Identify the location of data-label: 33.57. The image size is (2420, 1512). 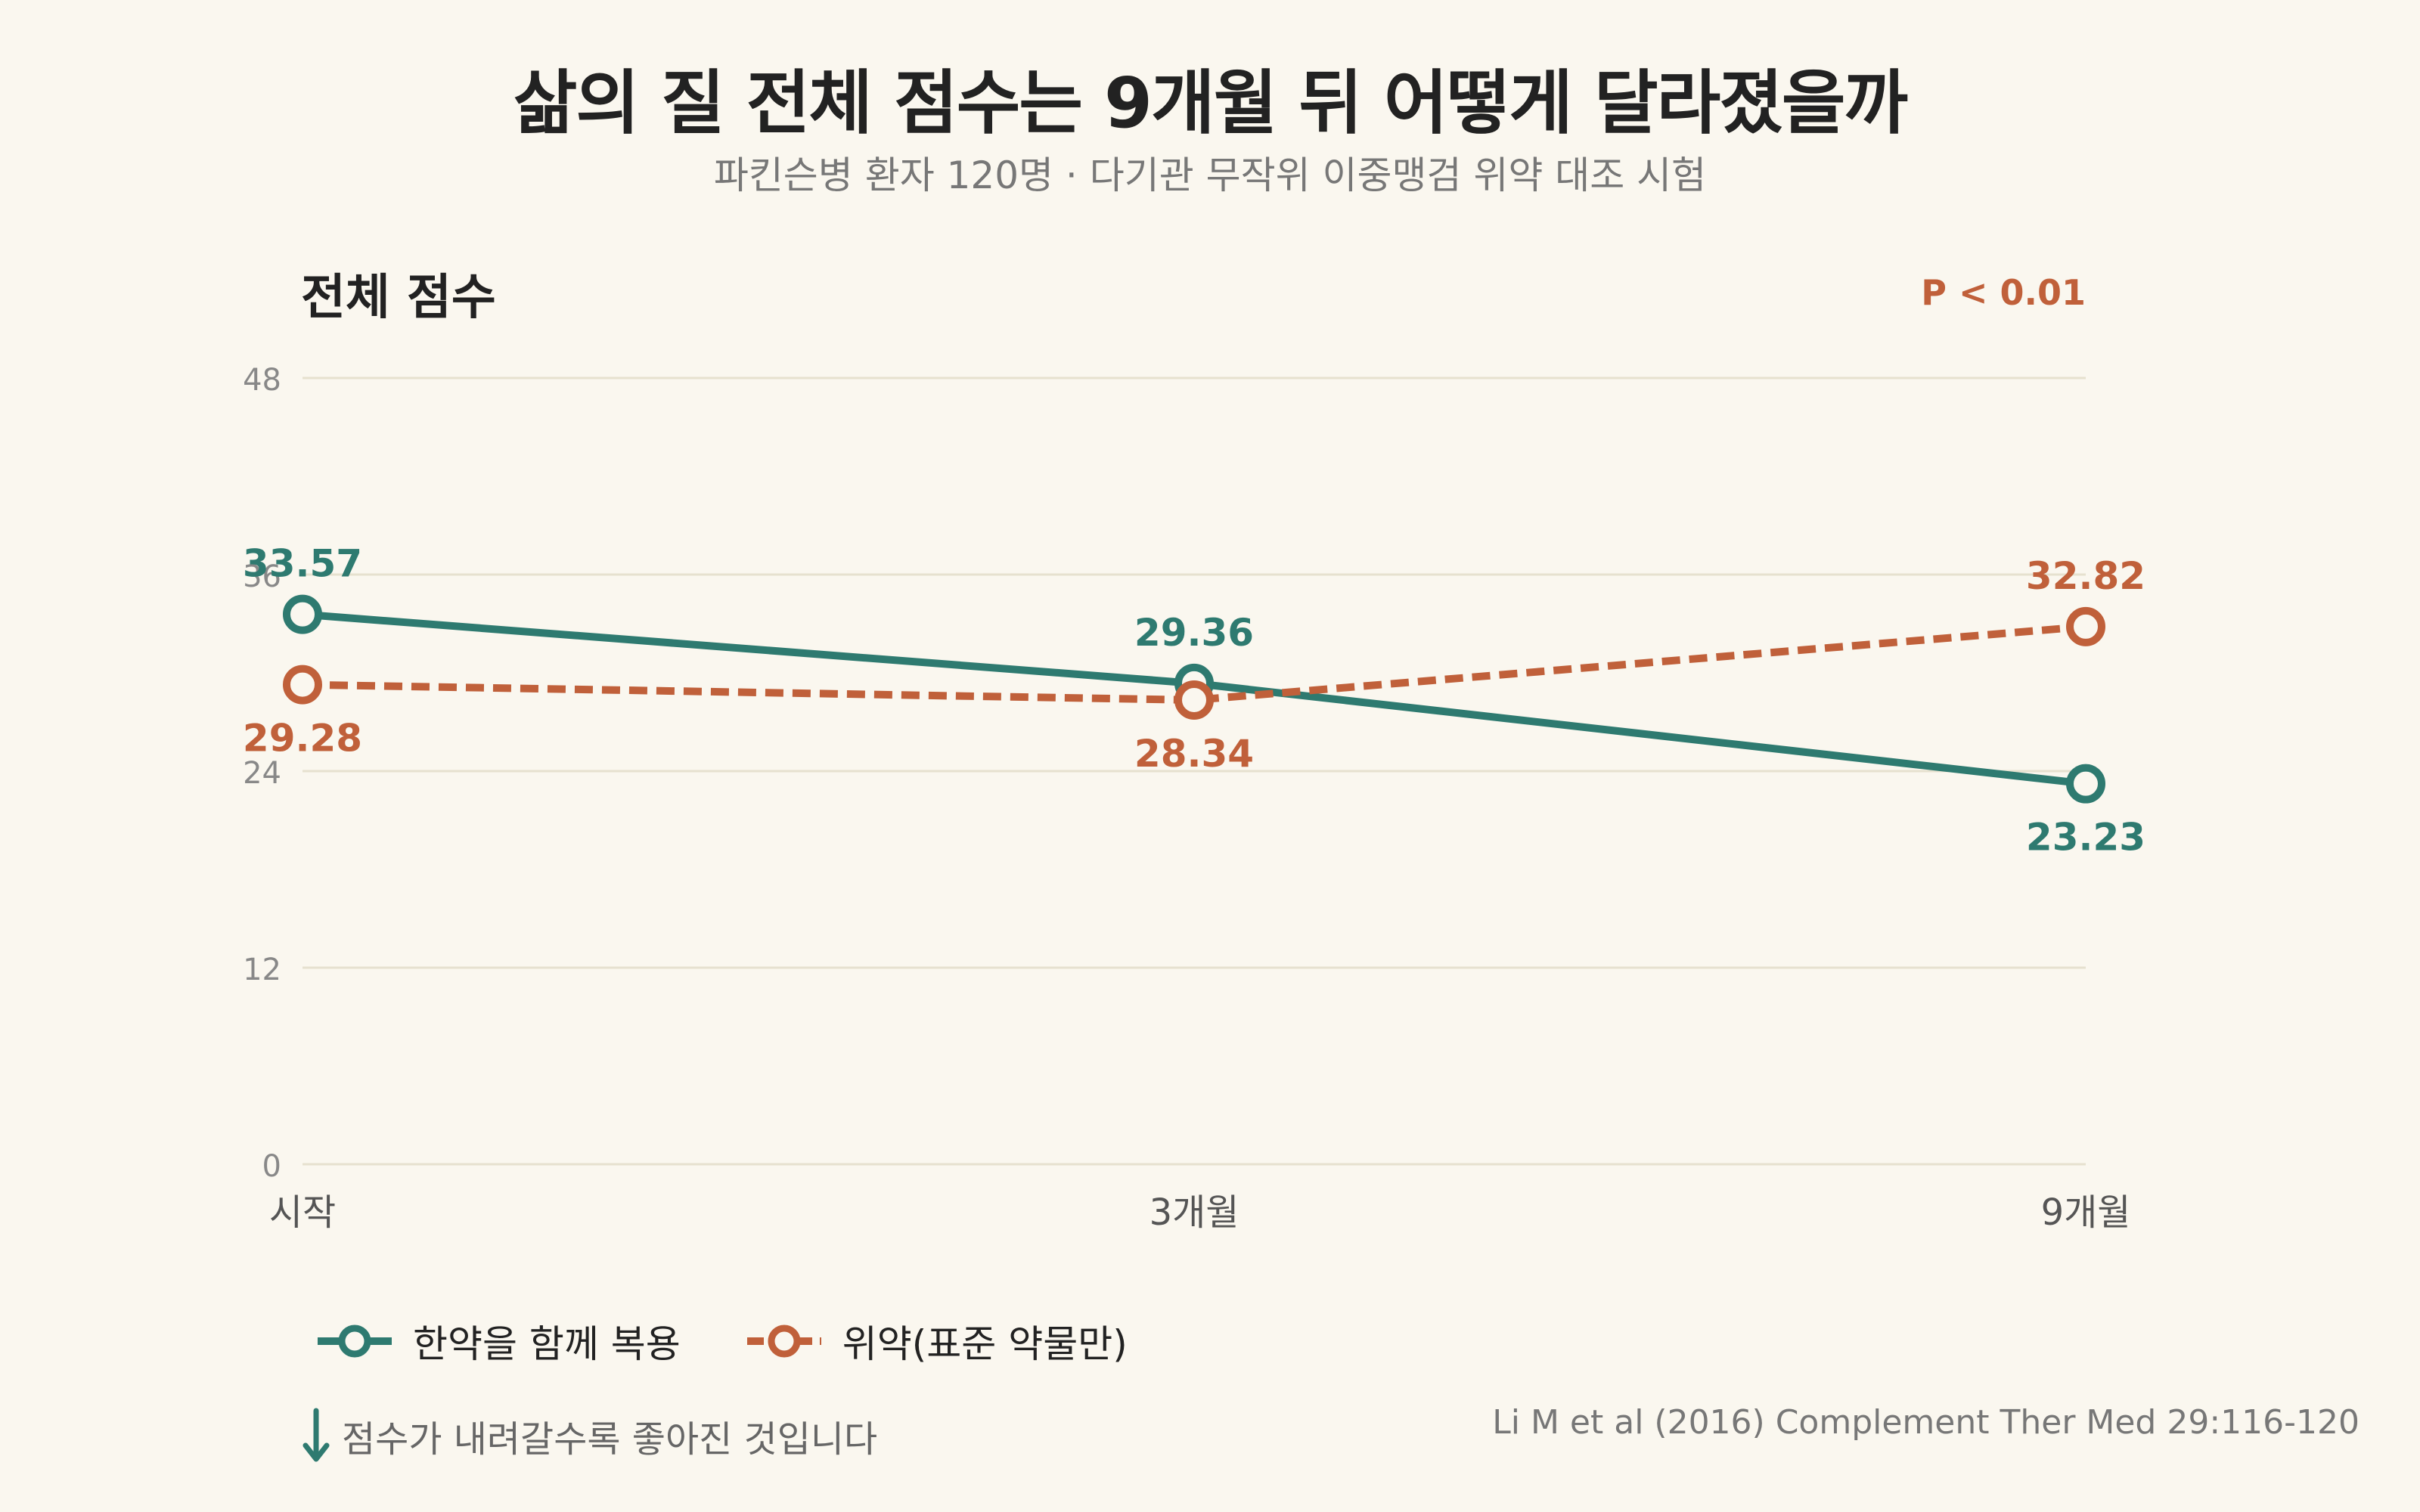
(302, 564).